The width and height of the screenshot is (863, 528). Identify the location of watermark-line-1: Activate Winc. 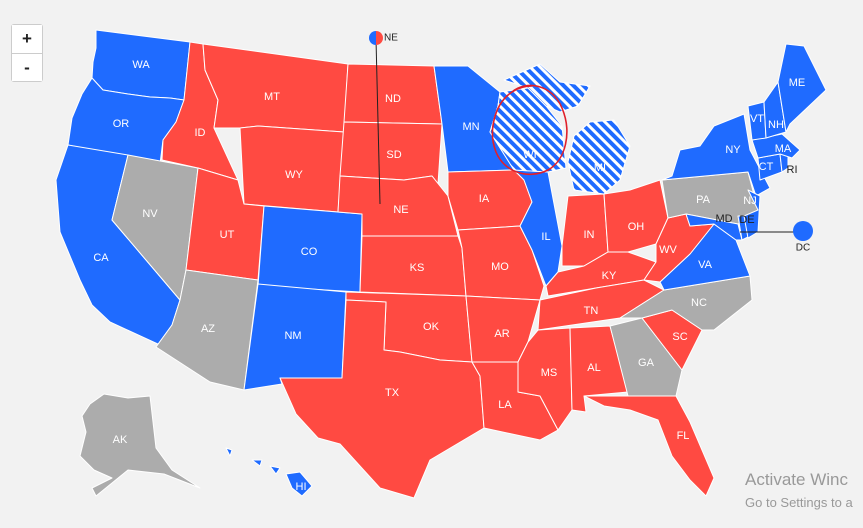
(796, 479).